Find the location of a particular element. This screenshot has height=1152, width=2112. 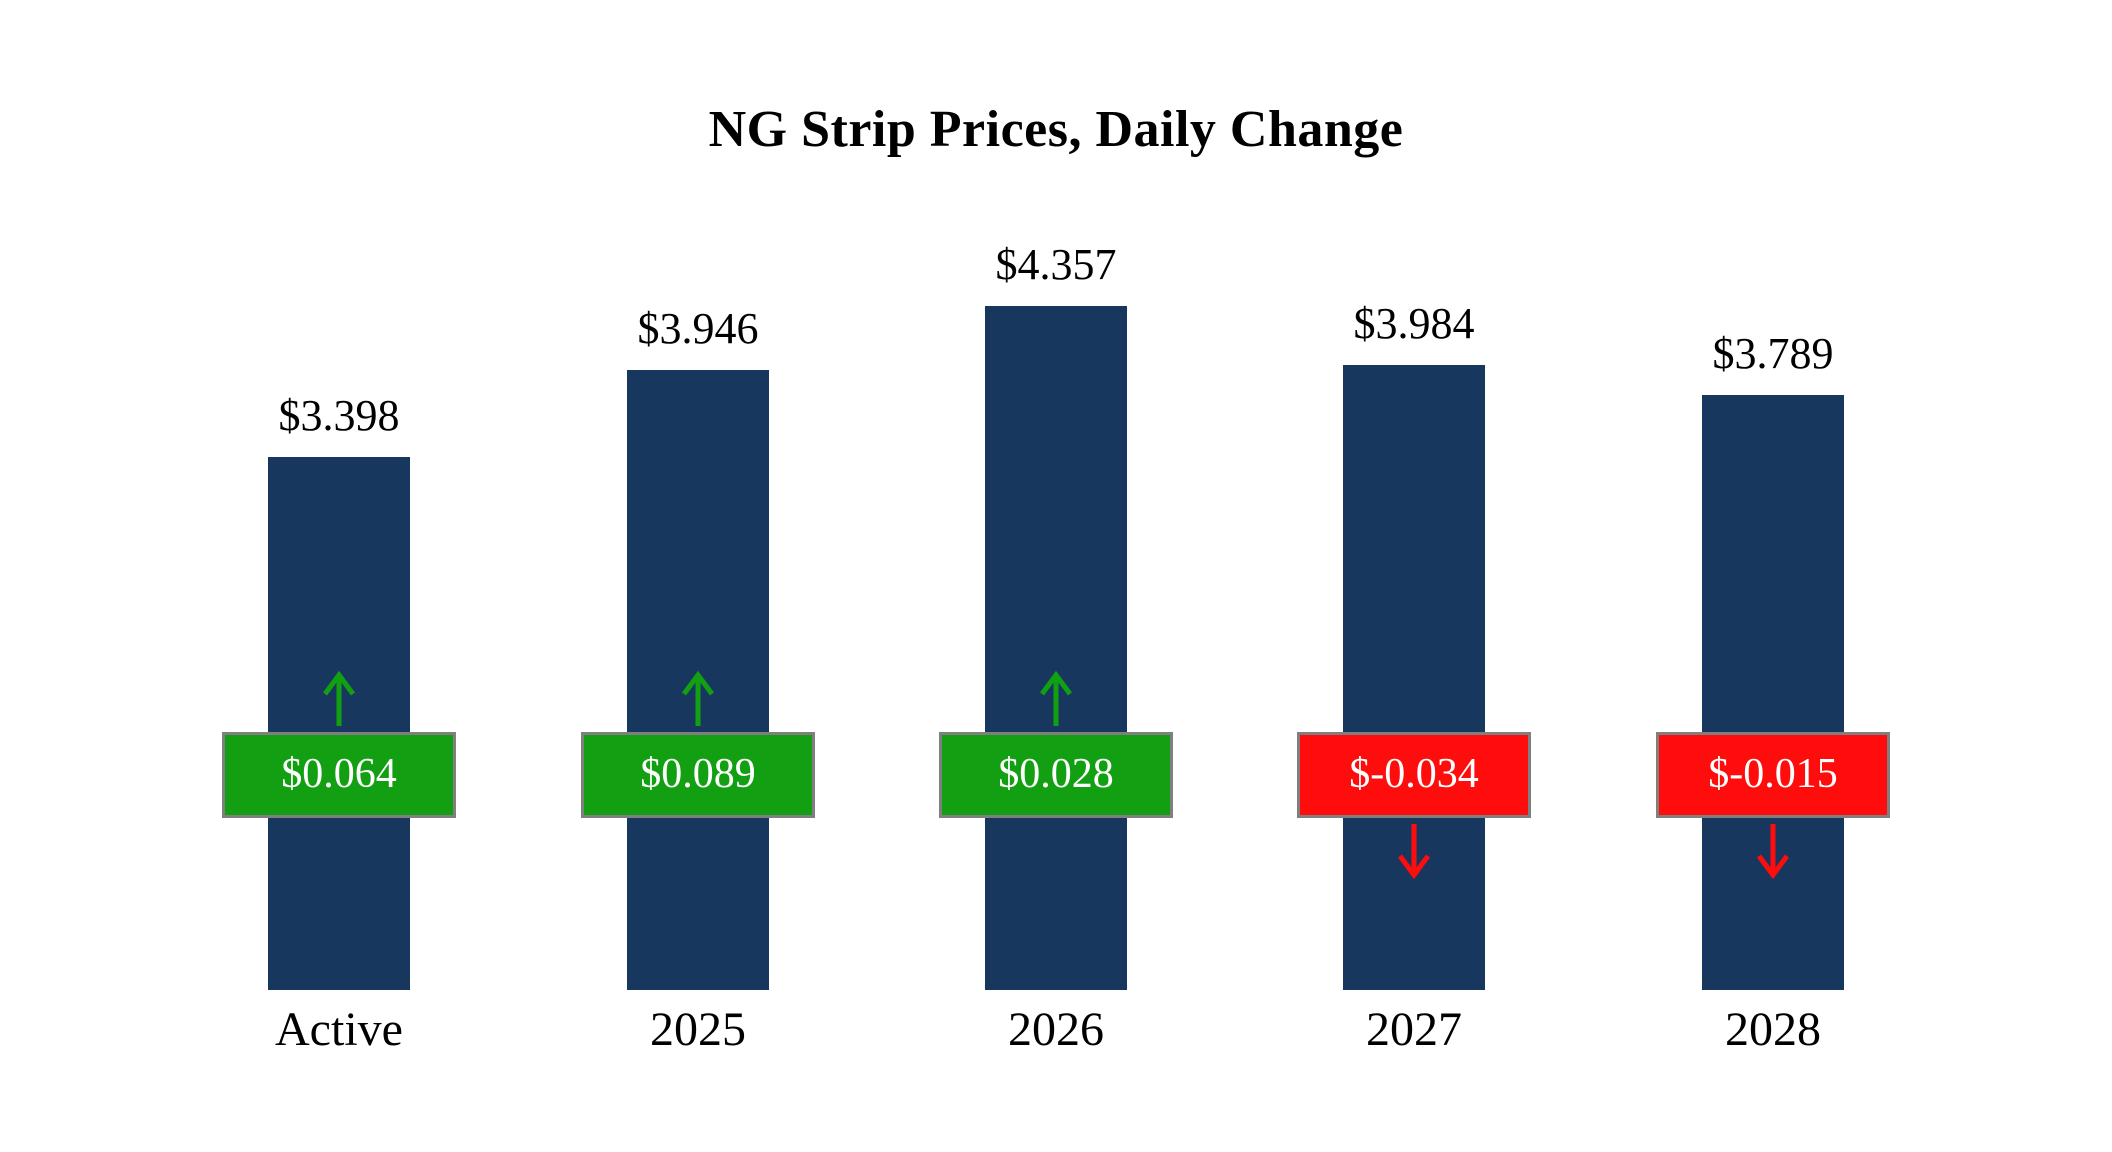

change-badge: $-0.034 is located at coordinates (1414, 775).